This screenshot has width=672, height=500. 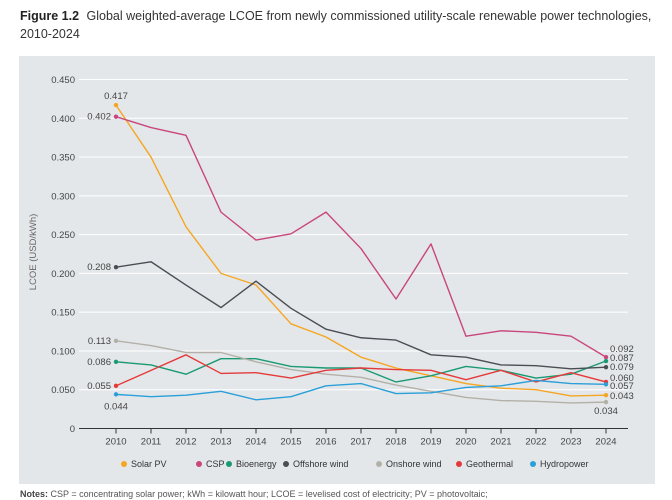 I want to click on start-point-csp, so click(x=116, y=116).